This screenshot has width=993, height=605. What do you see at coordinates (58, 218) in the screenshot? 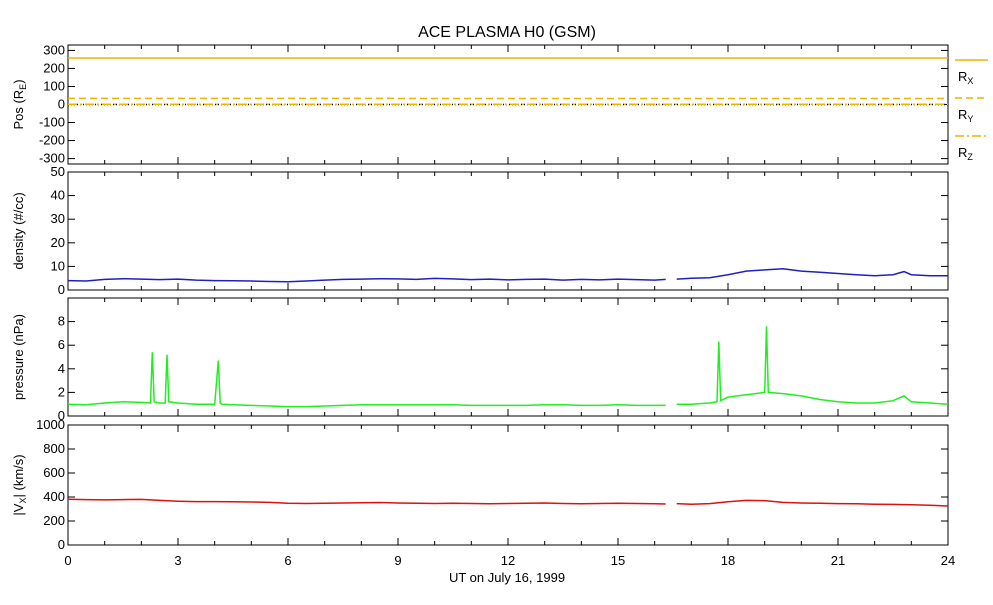
I see `y-tick-label-density: 30` at bounding box center [58, 218].